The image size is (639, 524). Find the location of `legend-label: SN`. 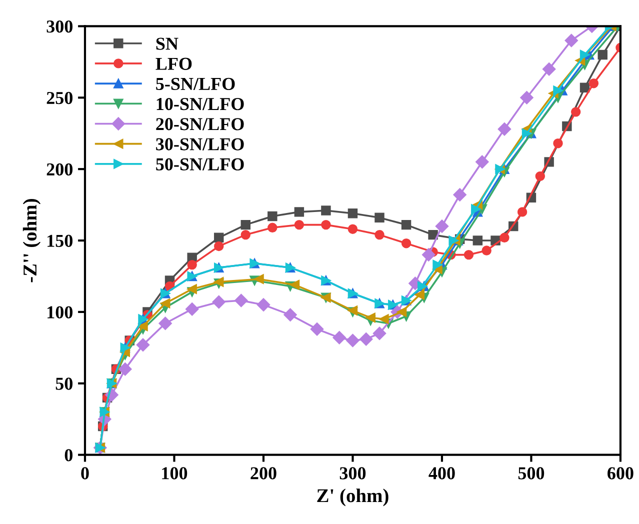

legend-label: SN is located at coordinates (167, 44).